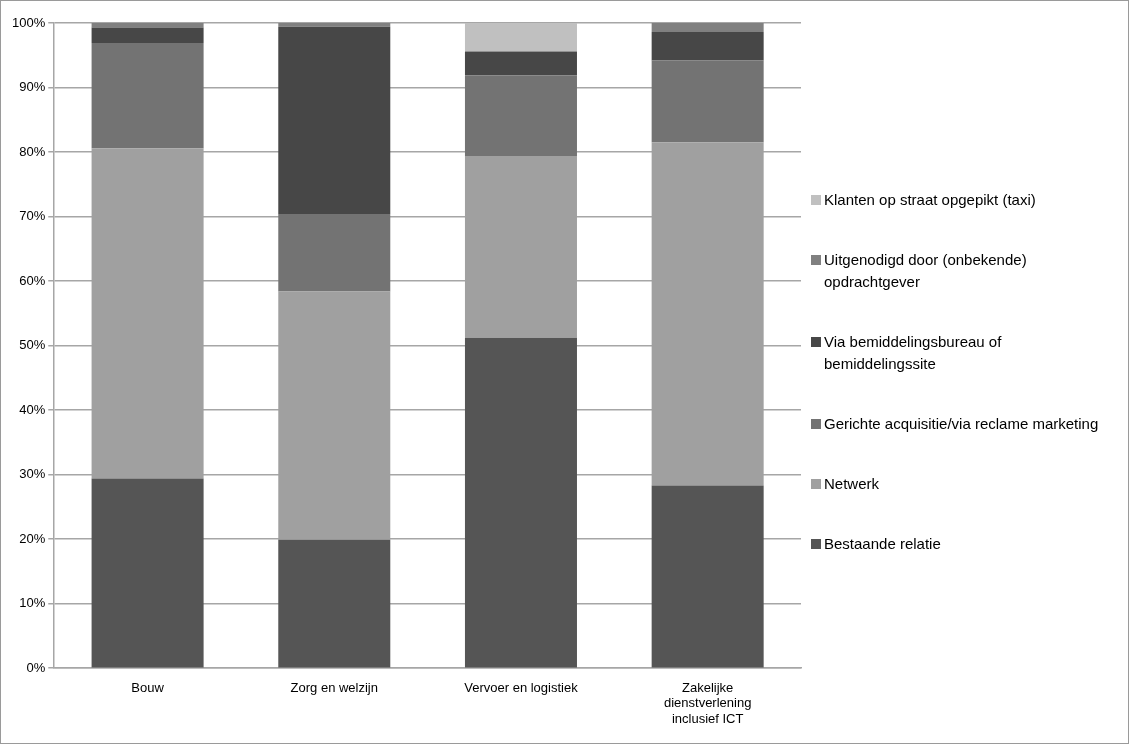 This screenshot has height=744, width=1129. I want to click on y-tick-label: 30%, so click(32, 474).